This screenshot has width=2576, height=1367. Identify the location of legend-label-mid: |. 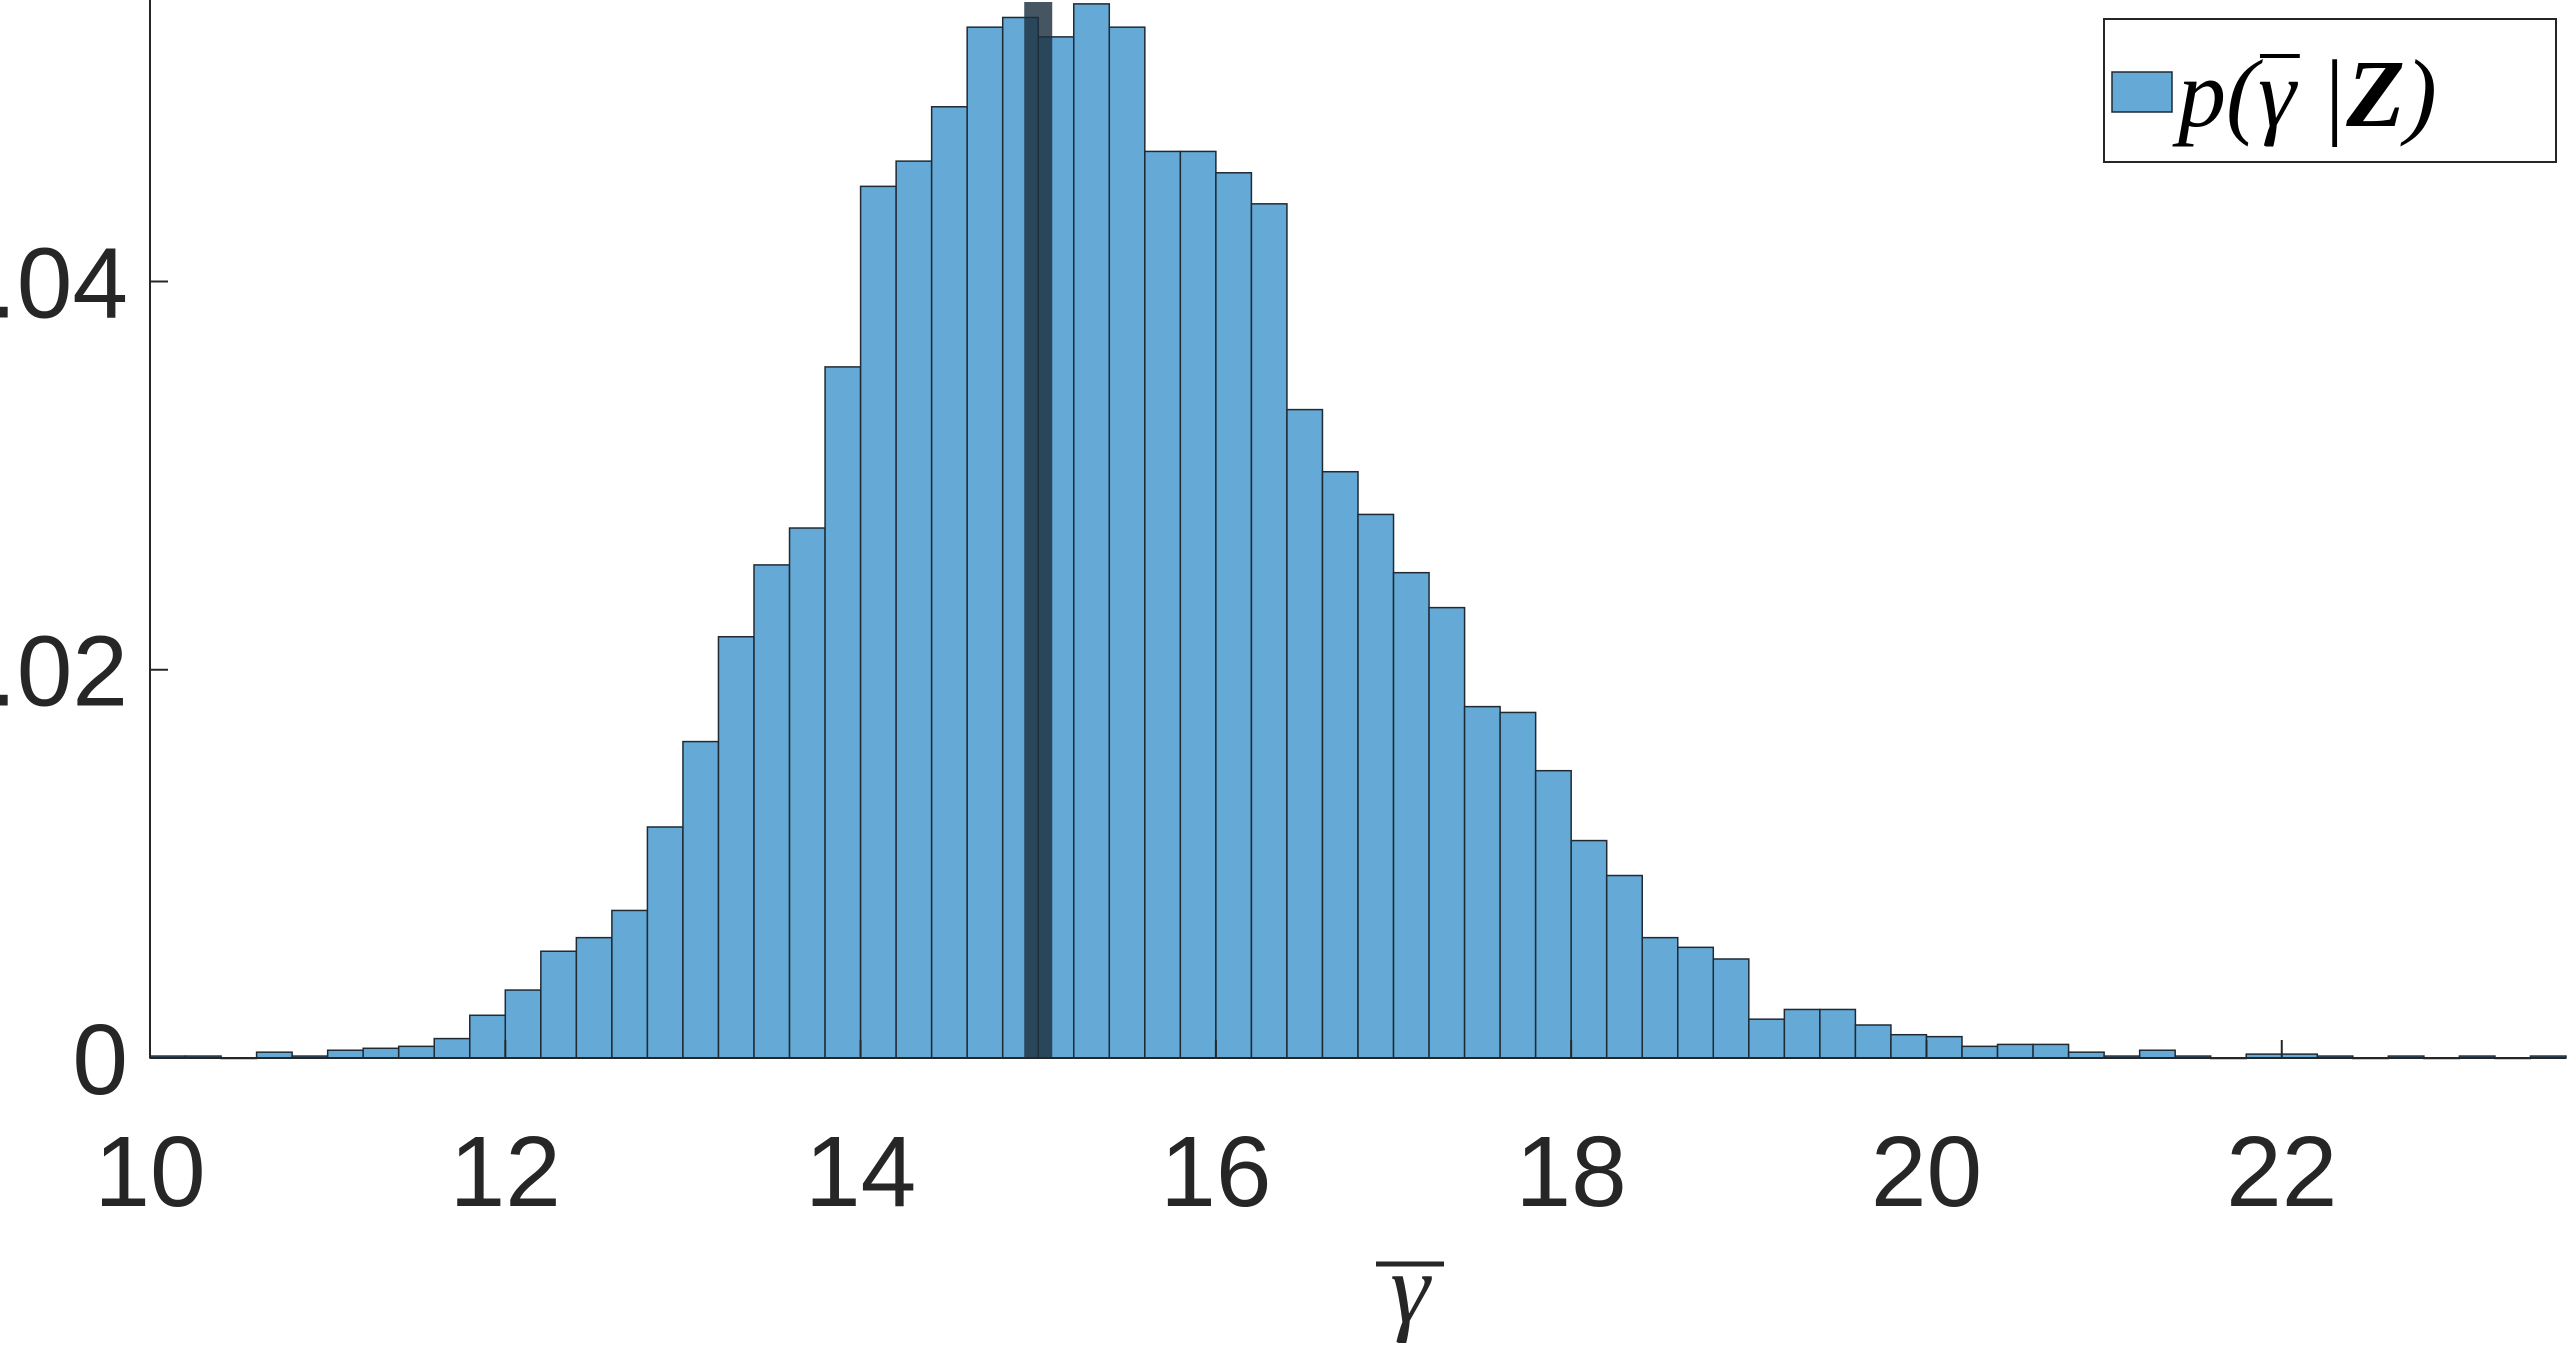
(2321, 93).